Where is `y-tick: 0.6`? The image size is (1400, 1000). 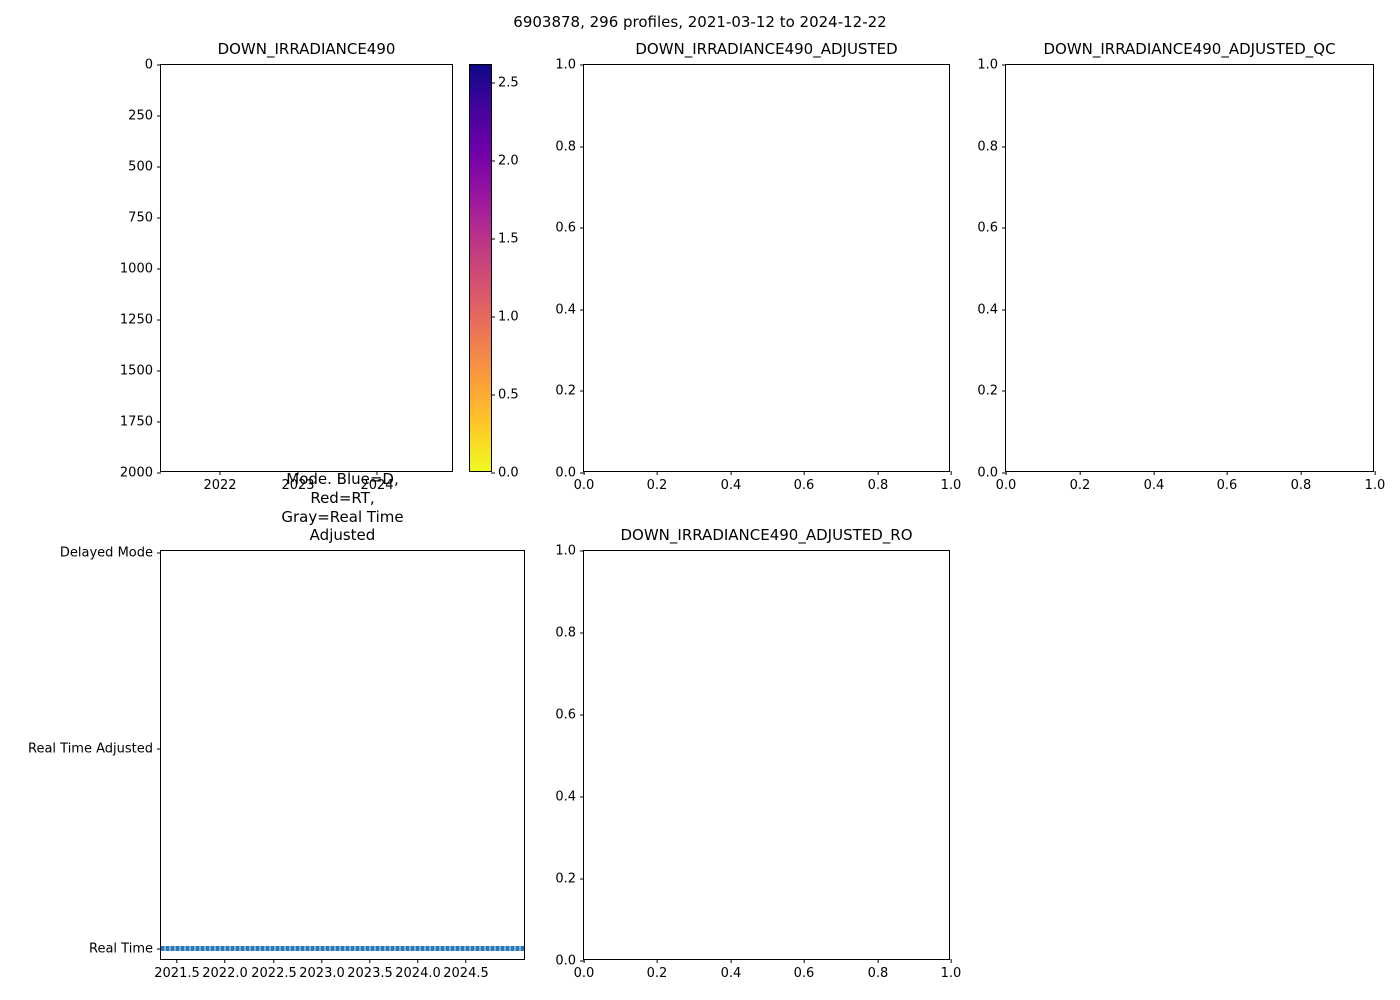 y-tick: 0.6 is located at coordinates (569, 715).